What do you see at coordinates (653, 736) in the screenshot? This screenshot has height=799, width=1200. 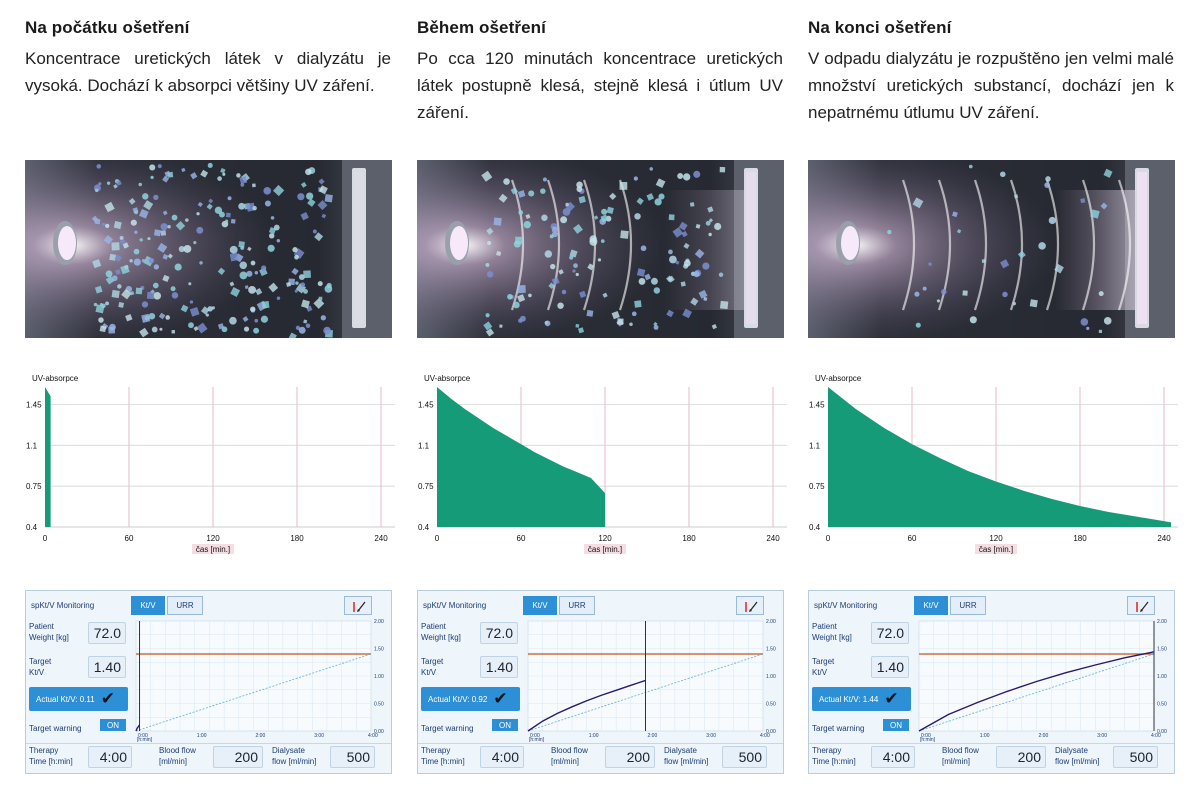 I see `plot-x-tick: 2:00` at bounding box center [653, 736].